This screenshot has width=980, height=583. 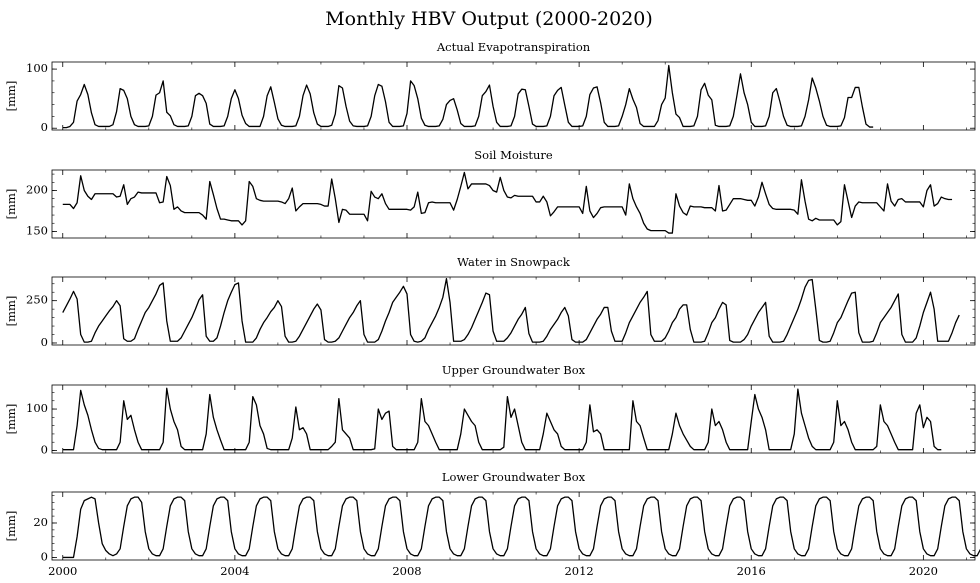 What do you see at coordinates (234, 571) in the screenshot?
I see `x-tick-label: 2004` at bounding box center [234, 571].